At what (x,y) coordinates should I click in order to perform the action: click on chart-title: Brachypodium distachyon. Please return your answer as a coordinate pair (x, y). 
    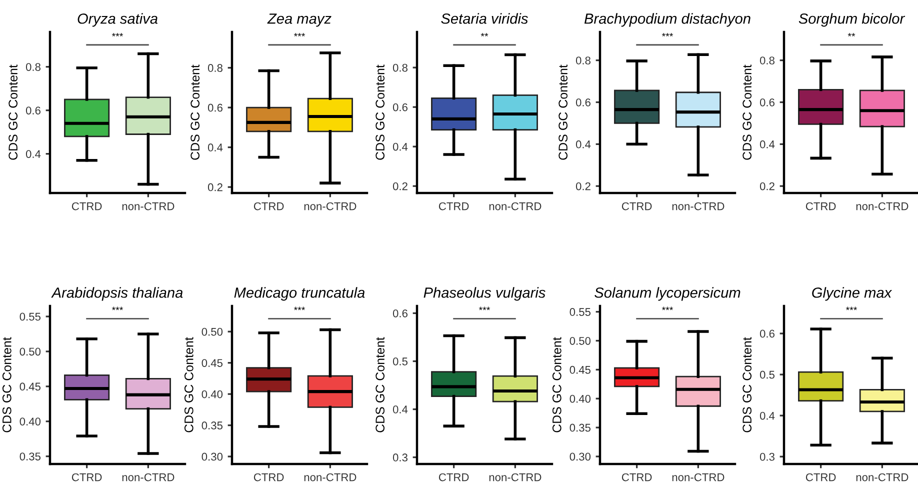
    Looking at the image, I should click on (667, 20).